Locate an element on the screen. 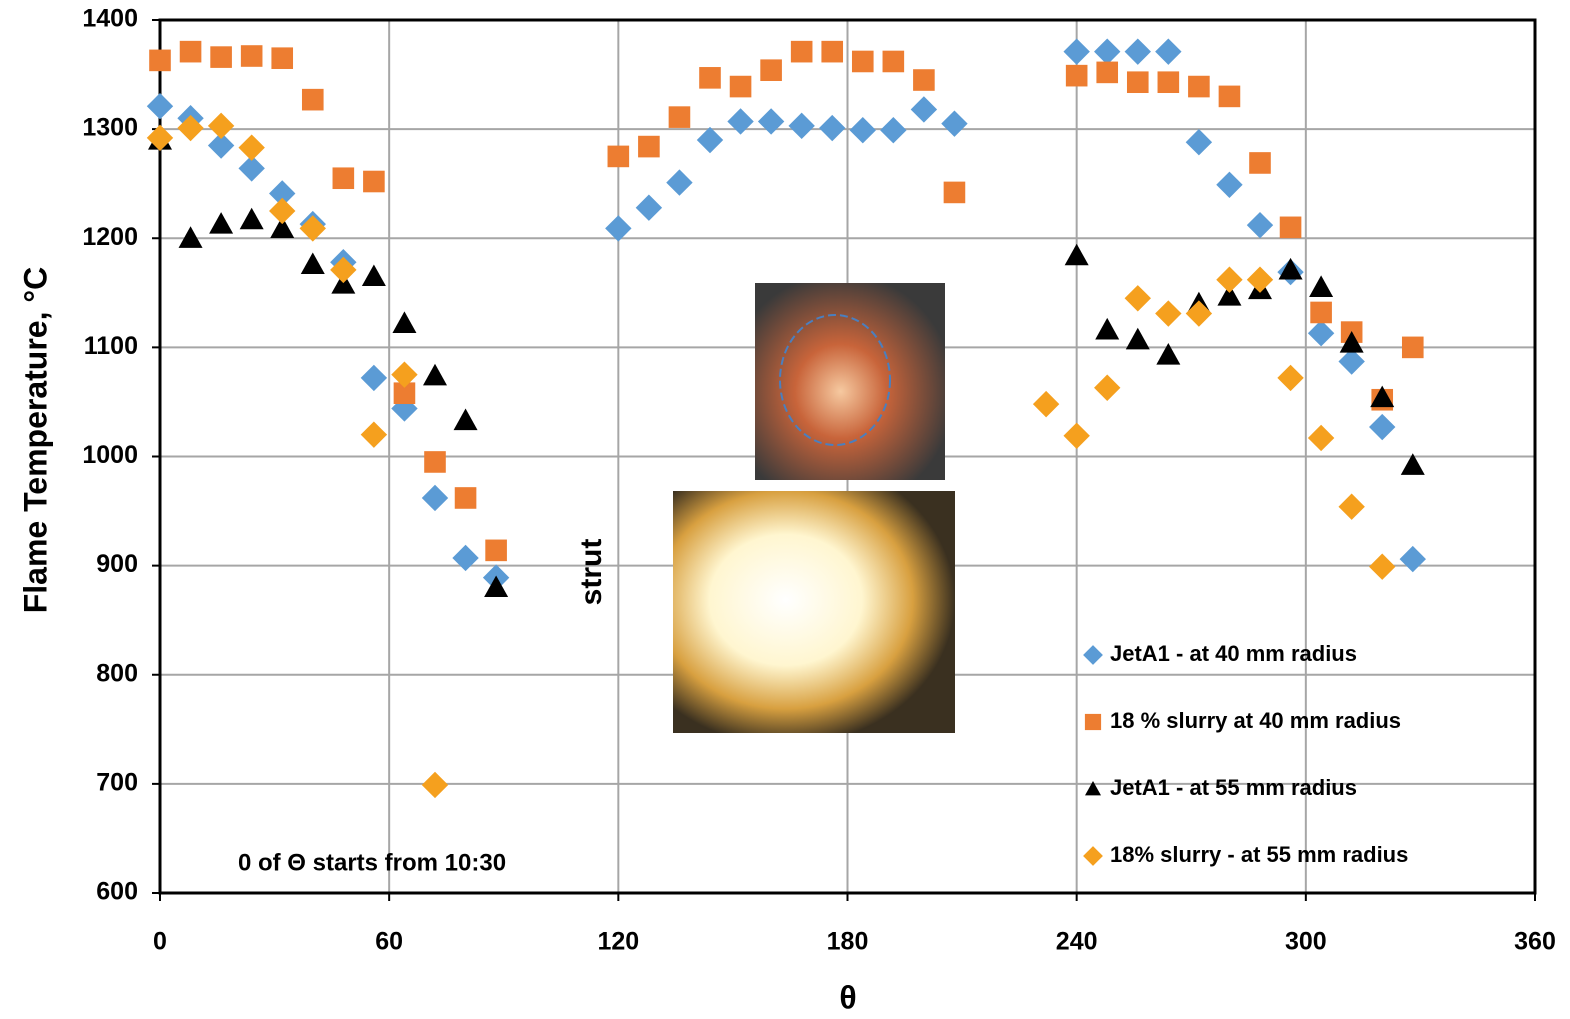 The image size is (1570, 1019). x-tick-label: 0 is located at coordinates (160, 942).